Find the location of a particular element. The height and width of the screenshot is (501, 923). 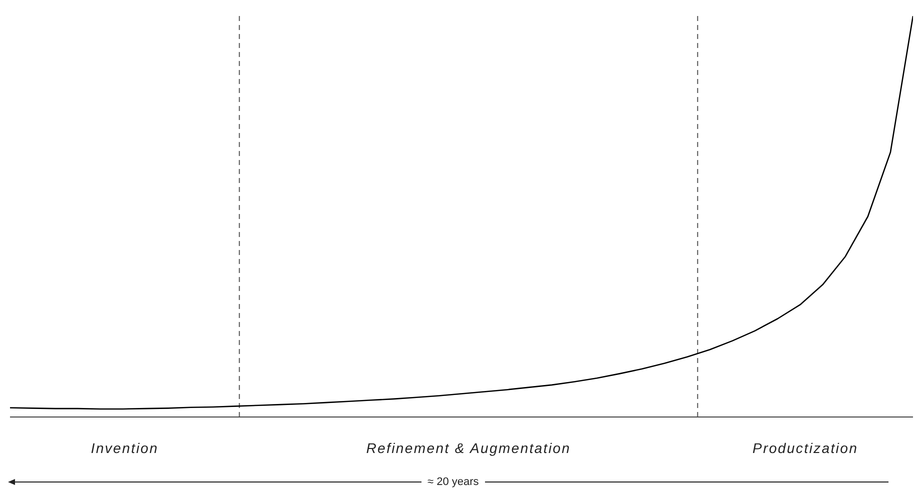

text: Invention is located at coordinates (124, 448).